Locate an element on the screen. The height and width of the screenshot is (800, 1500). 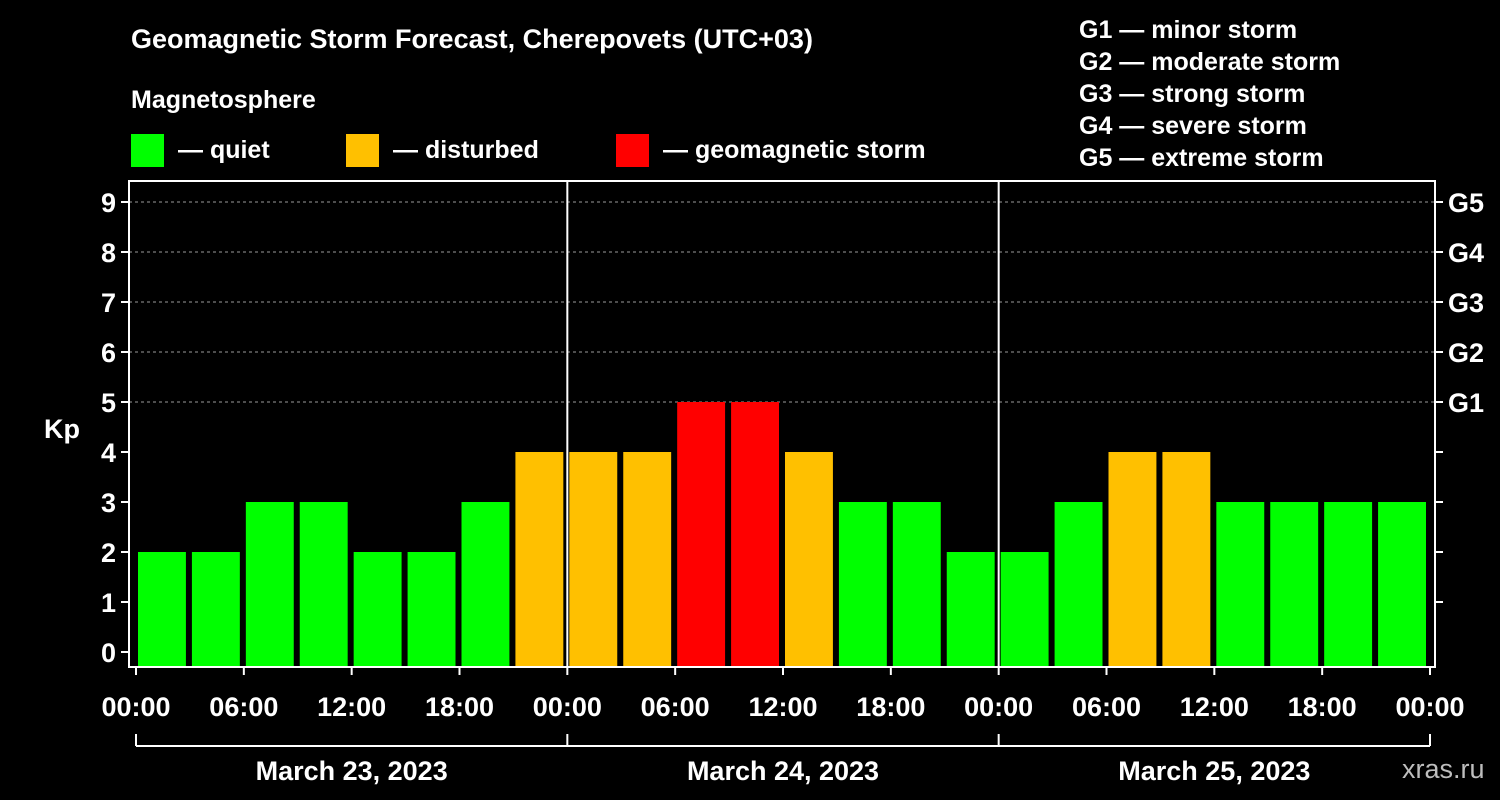
y-tick-label: 7 is located at coordinates (108, 303).